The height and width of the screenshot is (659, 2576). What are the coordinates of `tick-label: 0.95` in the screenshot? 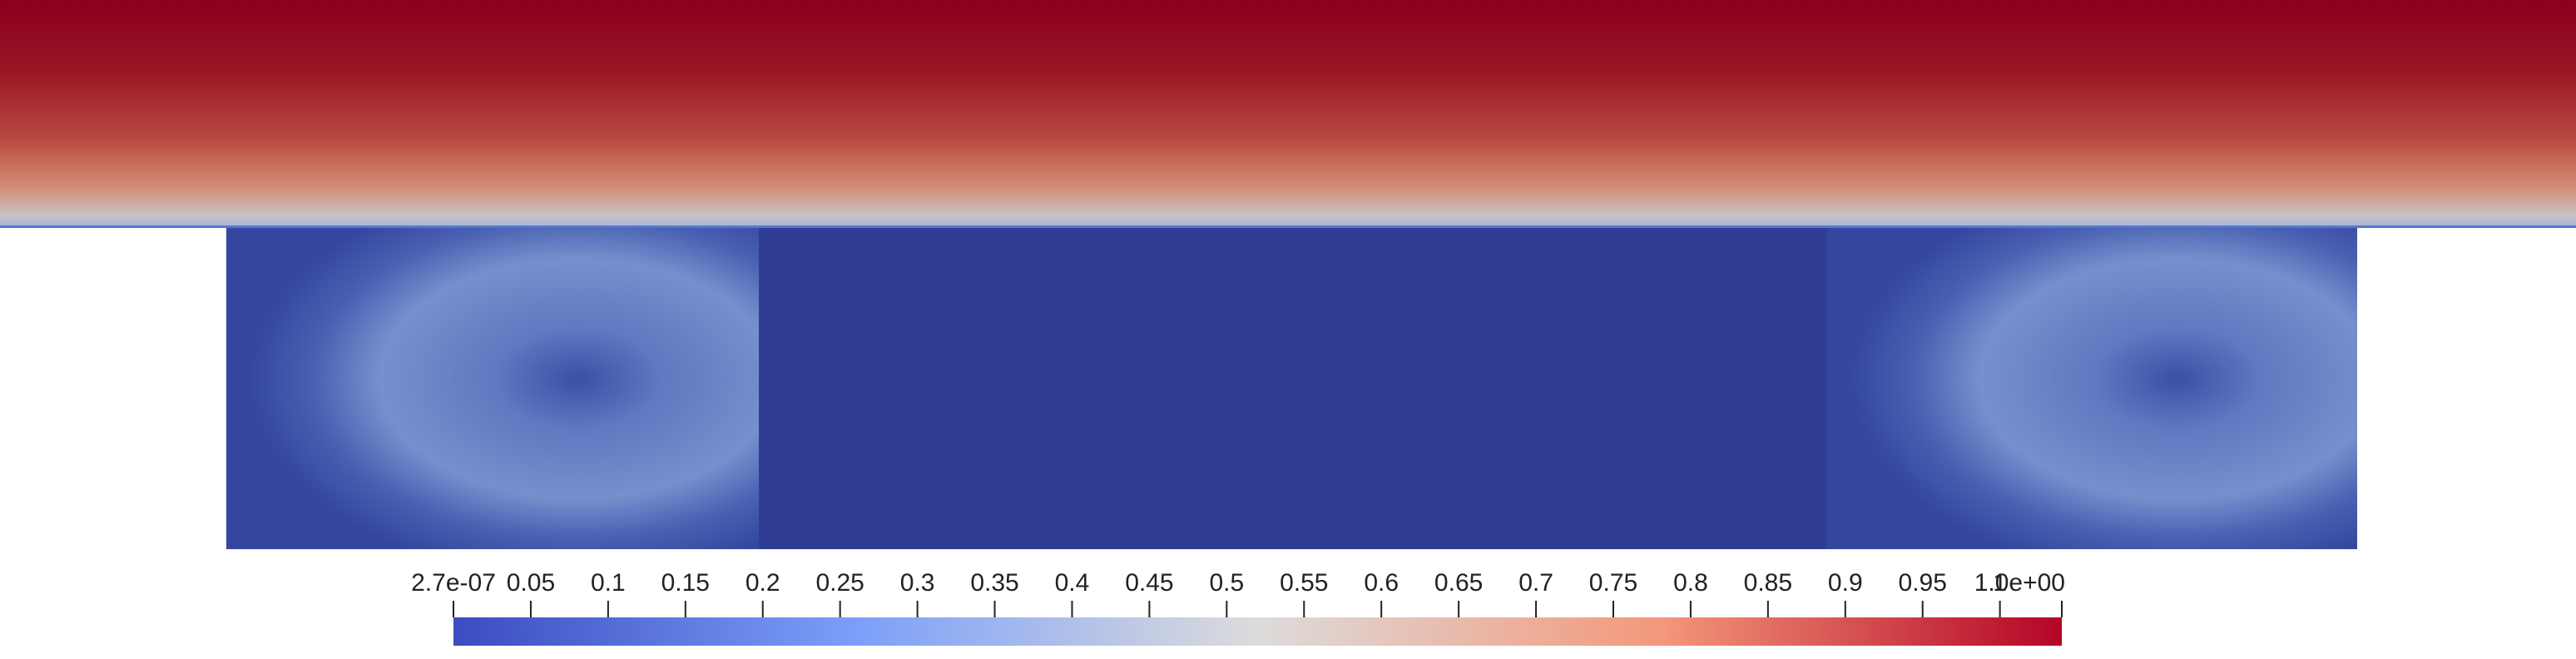 It's located at (1923, 583).